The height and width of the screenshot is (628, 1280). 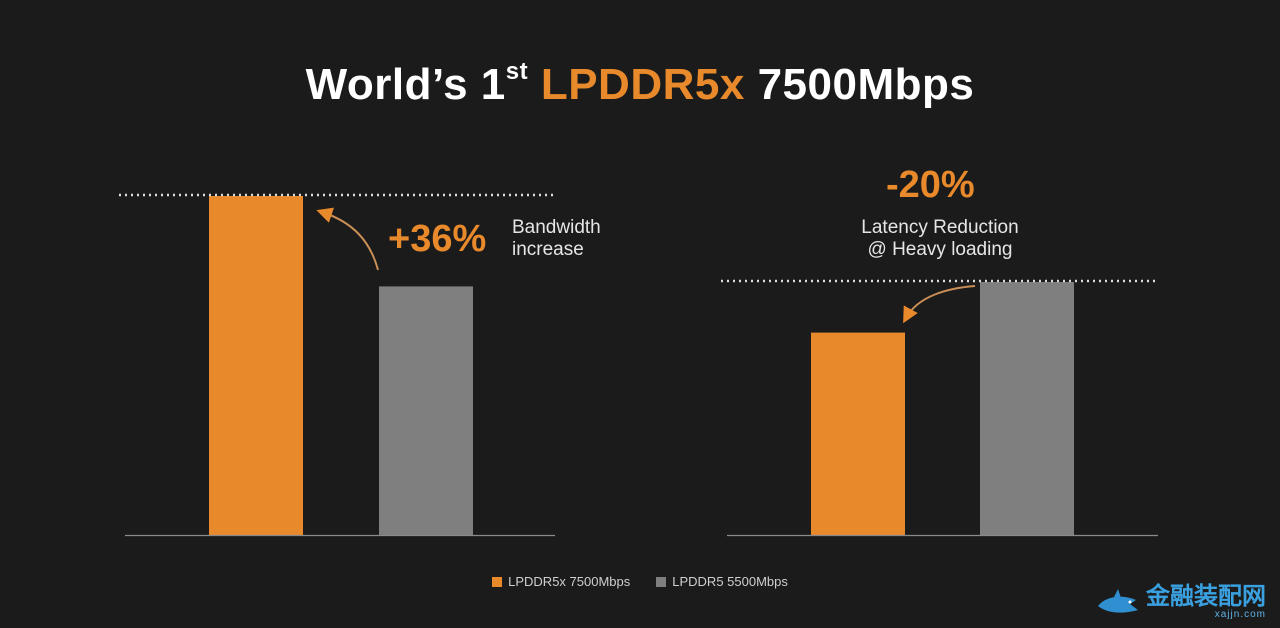 I want to click on legend-swatch-lpddr5x, so click(x=497, y=581).